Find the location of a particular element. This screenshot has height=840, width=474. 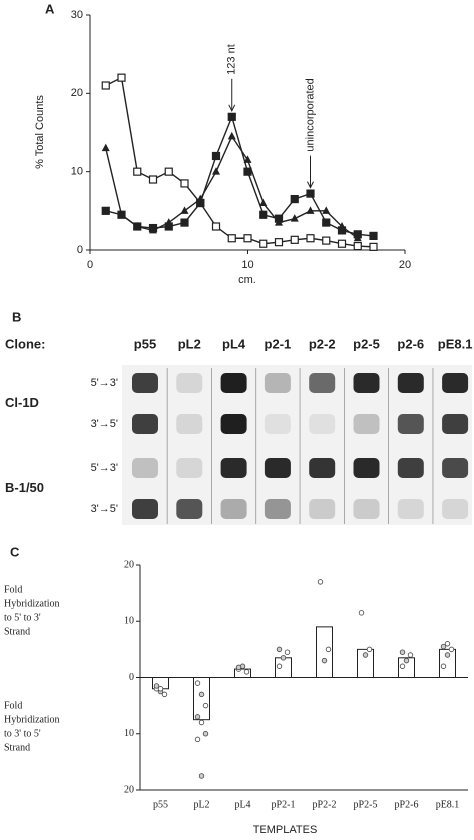

blot-header: Clone: is located at coordinates (25, 343).